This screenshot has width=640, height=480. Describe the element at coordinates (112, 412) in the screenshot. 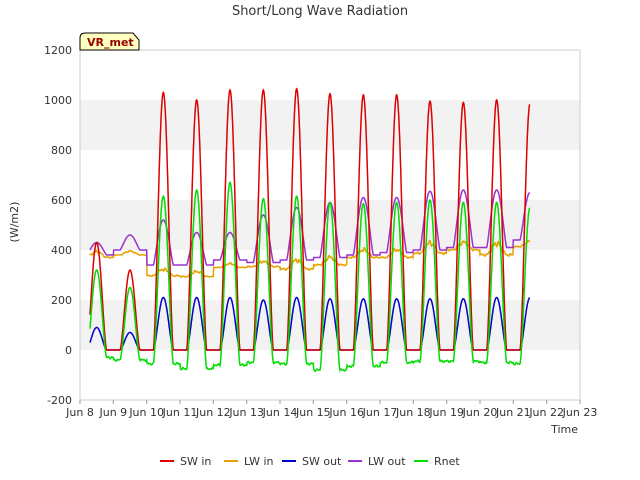

I see `x-tick-label: Jun 9` at that location.